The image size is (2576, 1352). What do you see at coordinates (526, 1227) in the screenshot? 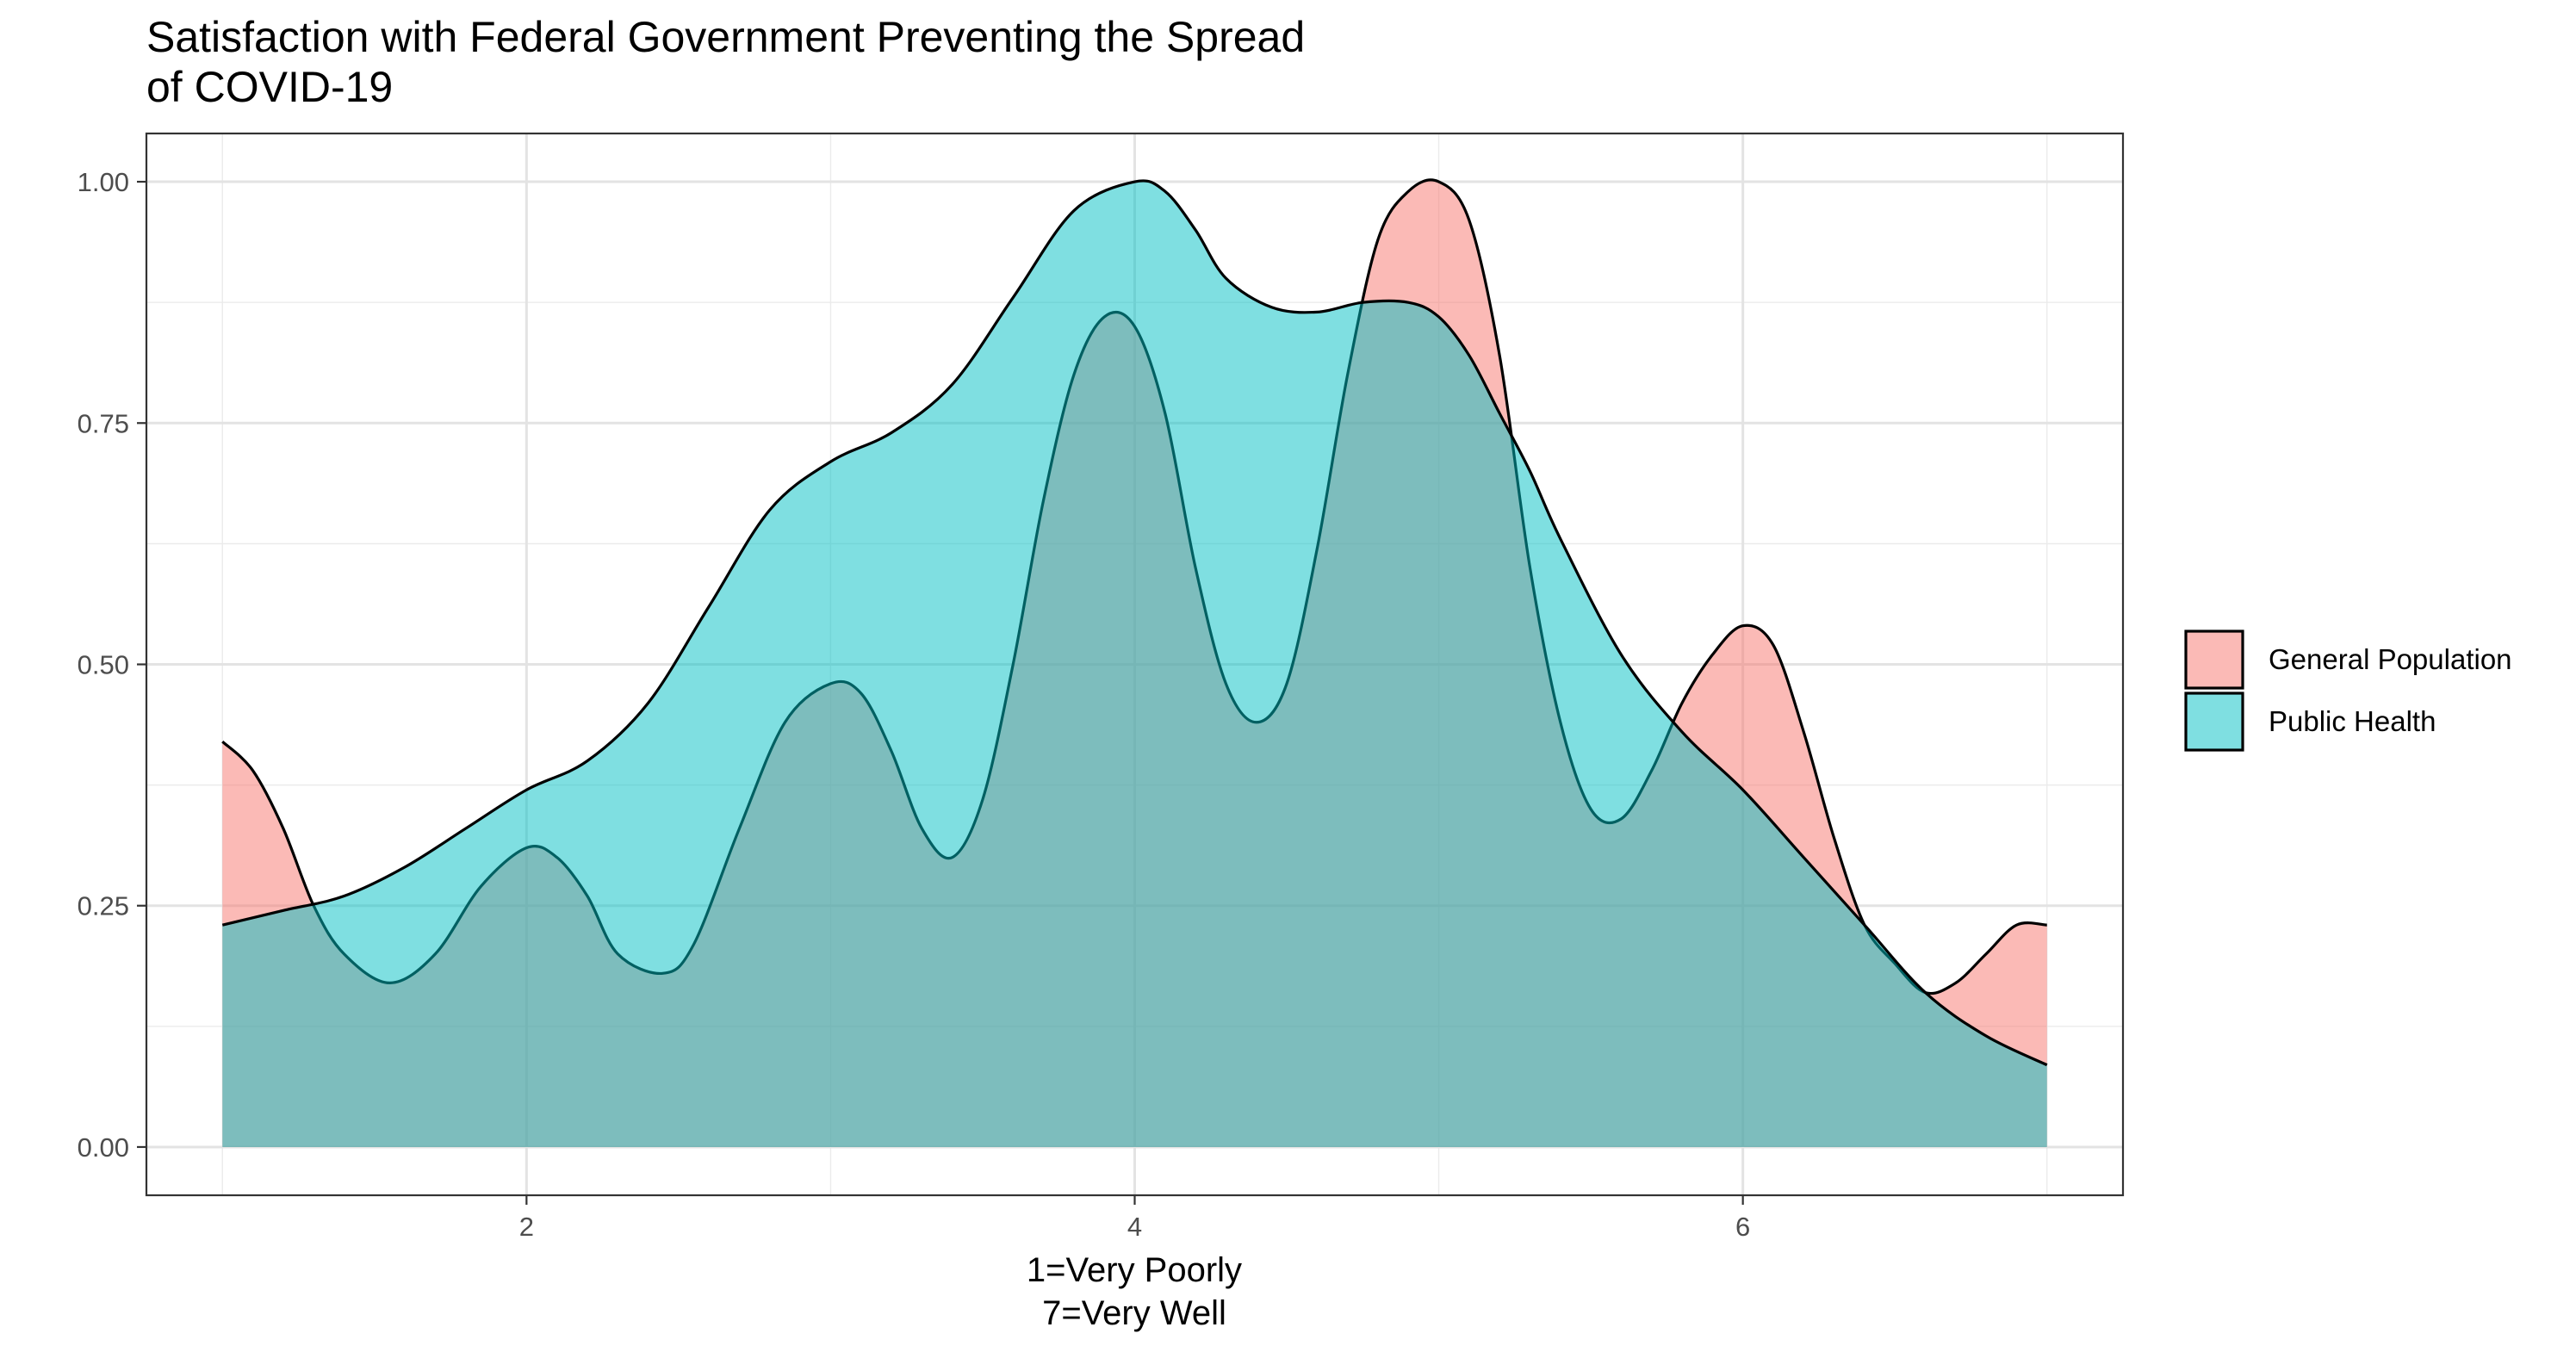
I see `x-tick-label: 2` at bounding box center [526, 1227].